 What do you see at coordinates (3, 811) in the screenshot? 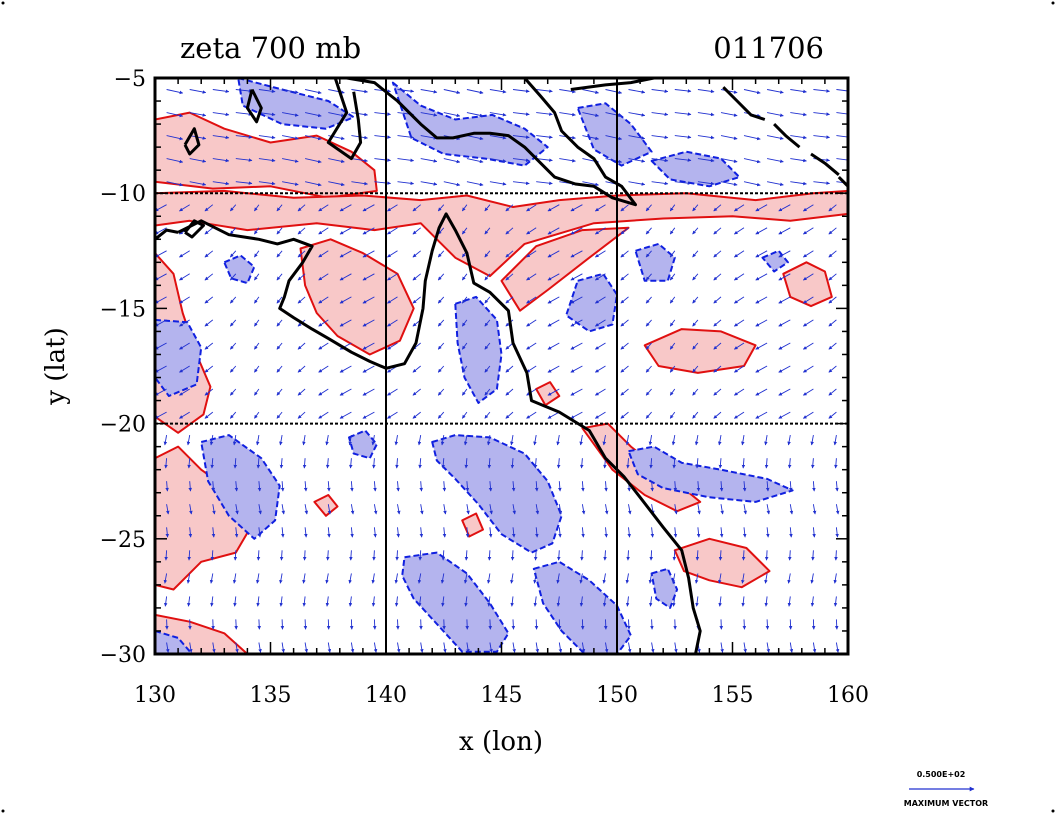
I see `corner-mark` at bounding box center [3, 811].